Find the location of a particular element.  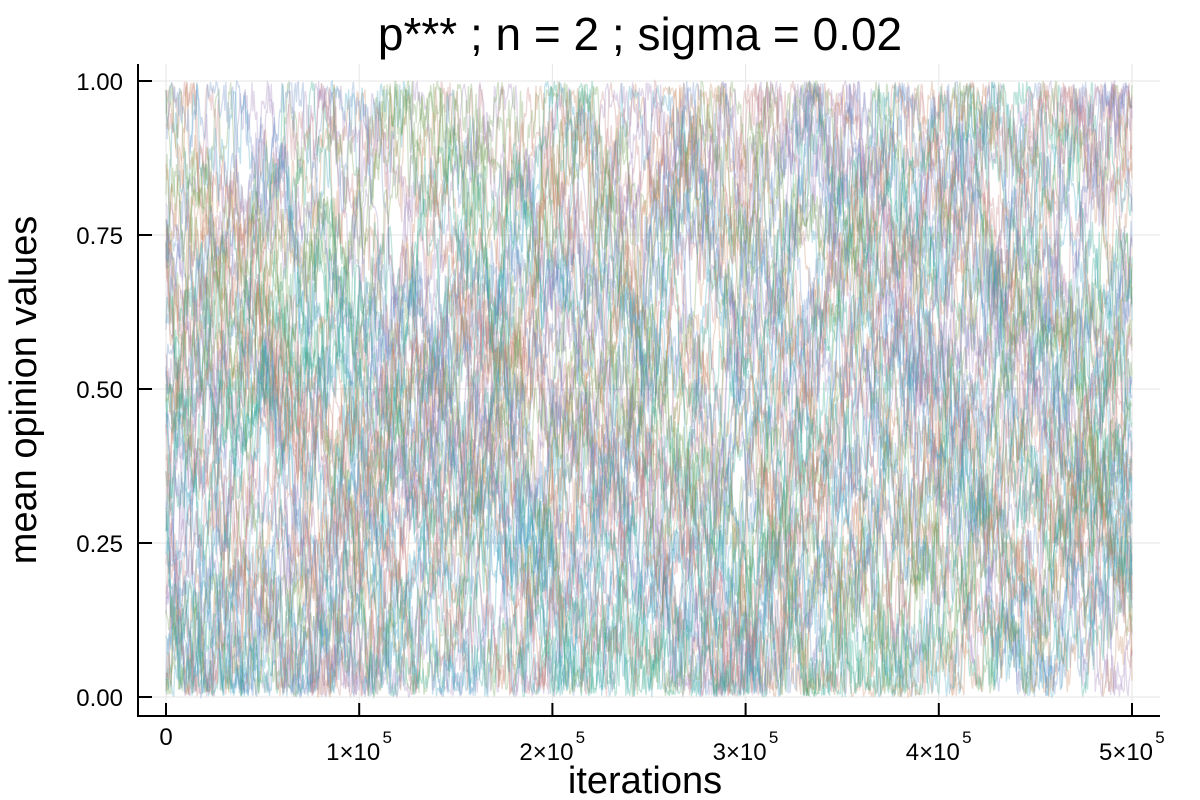

y-tick-label: 0.00 is located at coordinates (99, 698).